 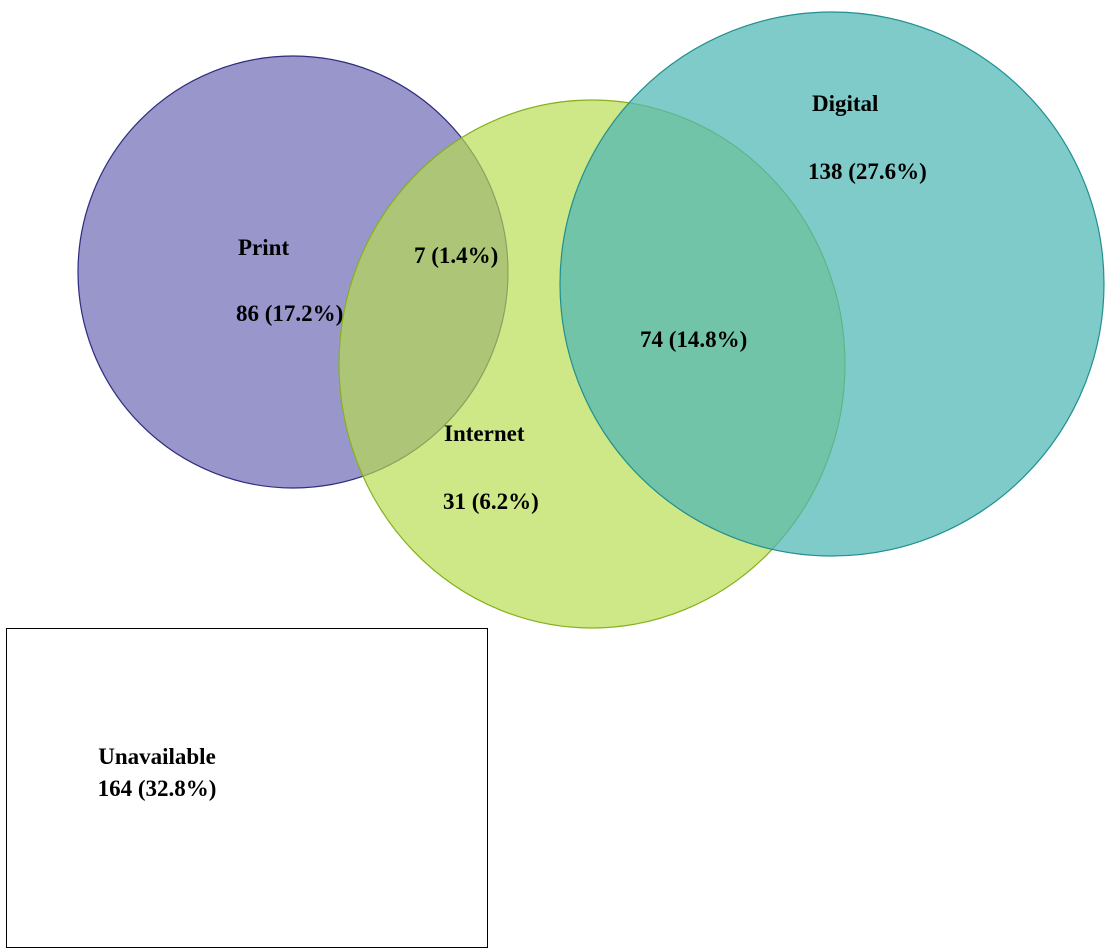 I want to click on internet-only-value: 31 (6.2%), so click(x=491, y=501).